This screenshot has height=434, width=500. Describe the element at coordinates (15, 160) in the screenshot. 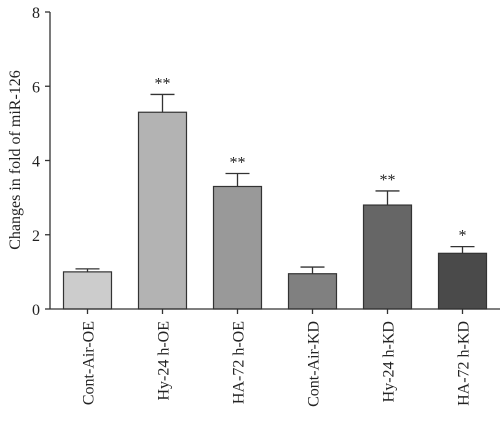

I see `y-axis-title: Changes in fold of miR-126` at that location.